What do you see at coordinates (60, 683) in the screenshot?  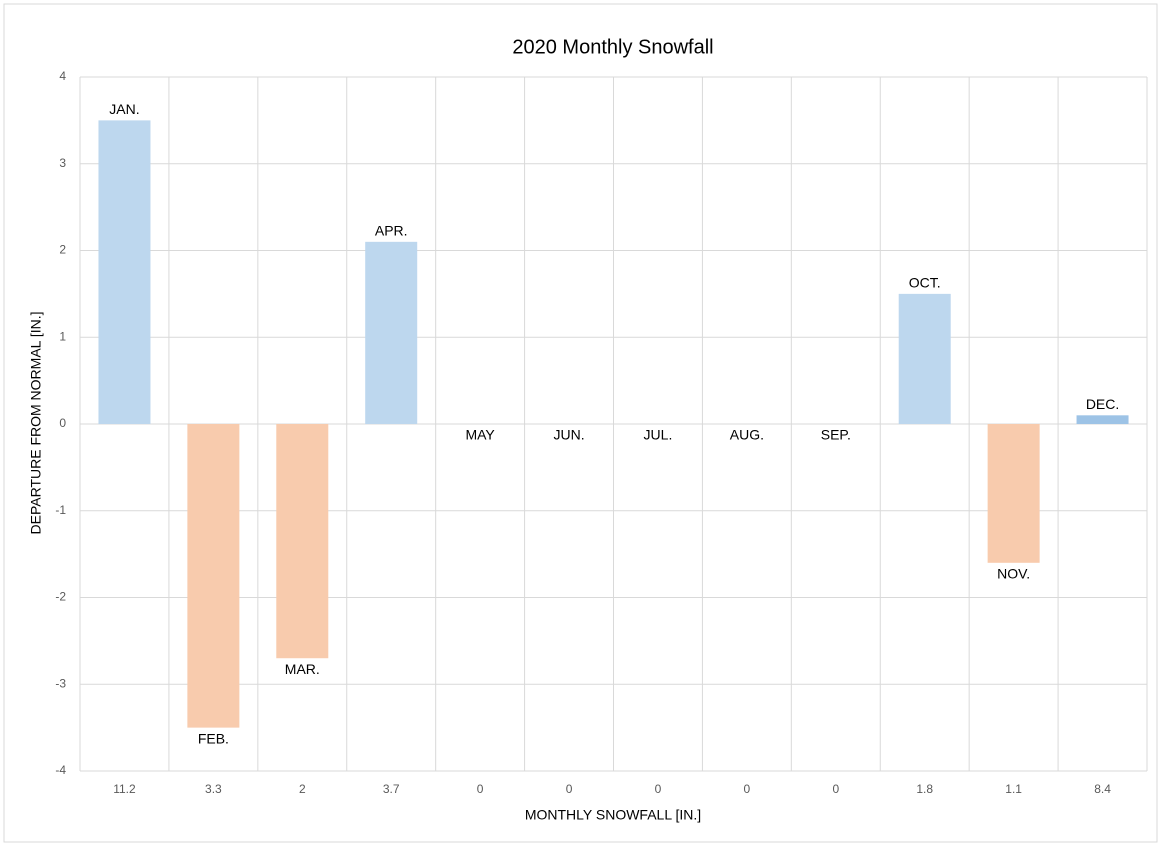 I see `y-tick-label: -3` at bounding box center [60, 683].